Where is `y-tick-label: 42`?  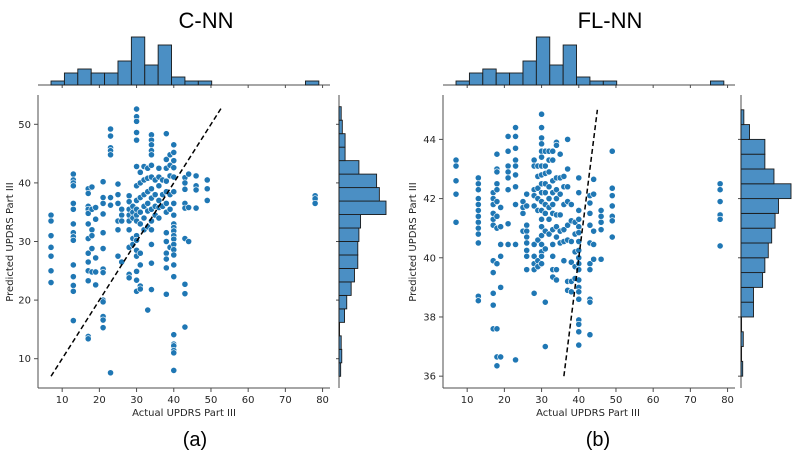
y-tick-label: 42 is located at coordinates (429, 199).